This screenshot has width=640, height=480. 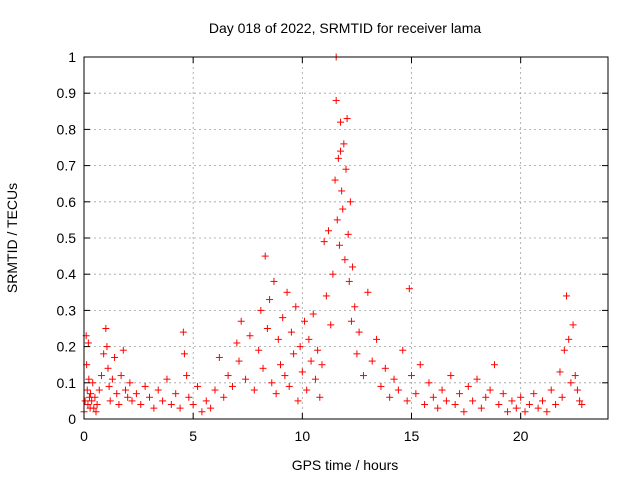 What do you see at coordinates (12, 238) in the screenshot?
I see `y-axis-label: SRMTID / TECUs` at bounding box center [12, 238].